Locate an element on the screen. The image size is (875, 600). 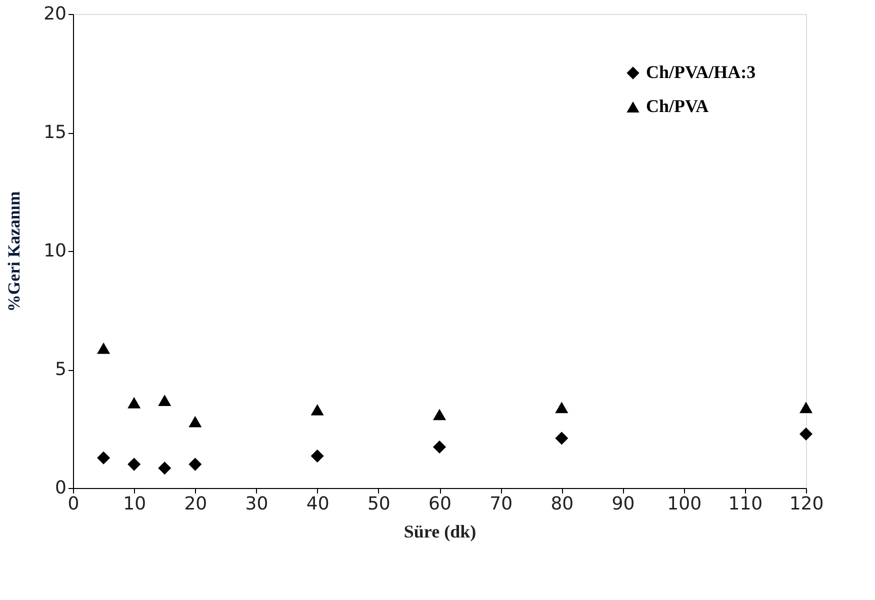
x-tick-label: 30 is located at coordinates (256, 504).